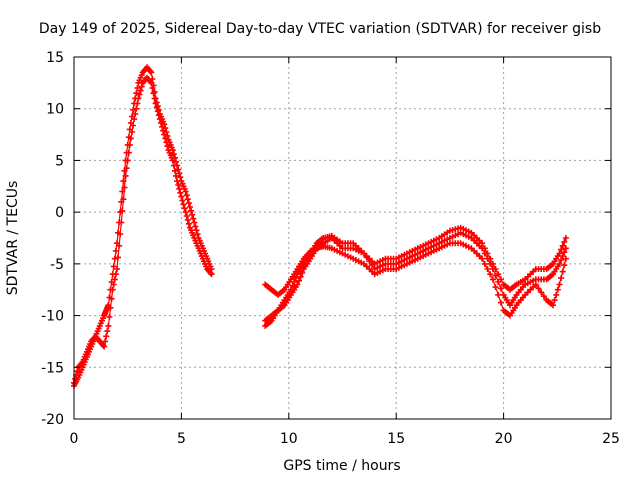 Image resolution: width=640 pixels, height=480 pixels. What do you see at coordinates (59, 213) in the screenshot?
I see `y-tick-label: 0` at bounding box center [59, 213].